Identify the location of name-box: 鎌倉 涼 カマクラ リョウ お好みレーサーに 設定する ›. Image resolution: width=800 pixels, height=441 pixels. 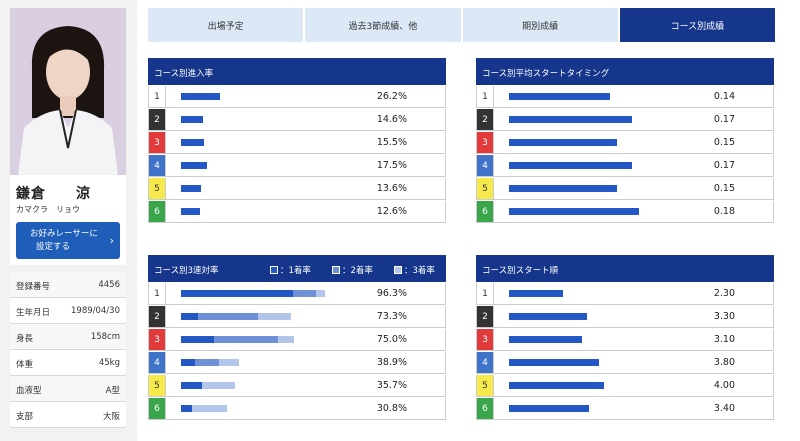
(68, 220).